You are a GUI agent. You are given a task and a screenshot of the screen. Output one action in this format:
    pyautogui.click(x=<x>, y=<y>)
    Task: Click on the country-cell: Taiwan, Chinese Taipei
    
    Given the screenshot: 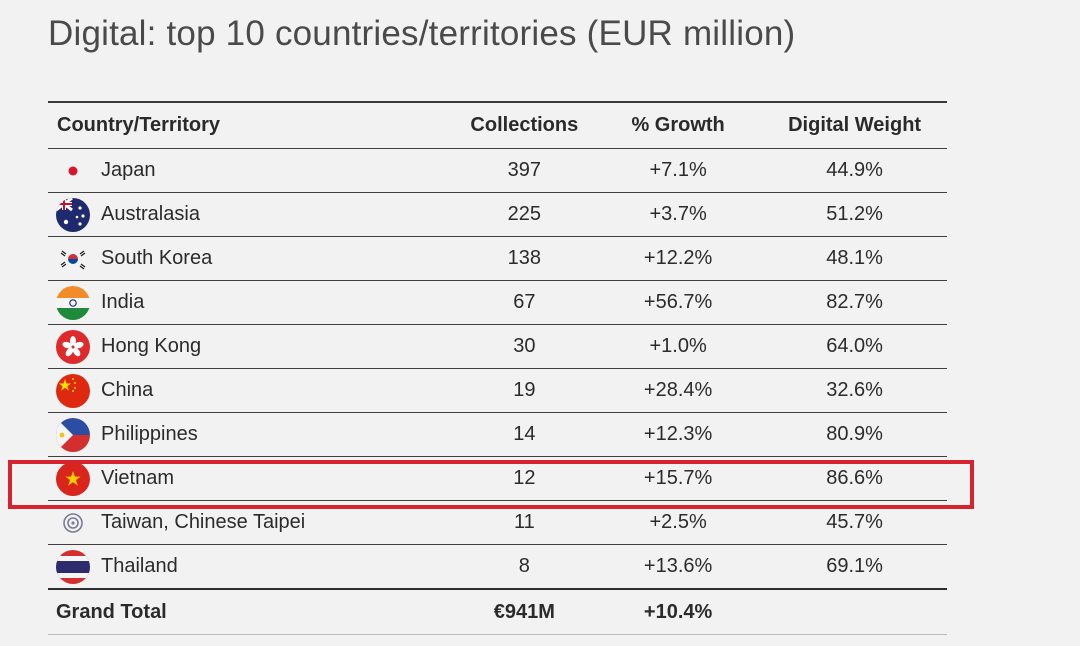 What is the action you would take?
    pyautogui.click(x=251, y=522)
    